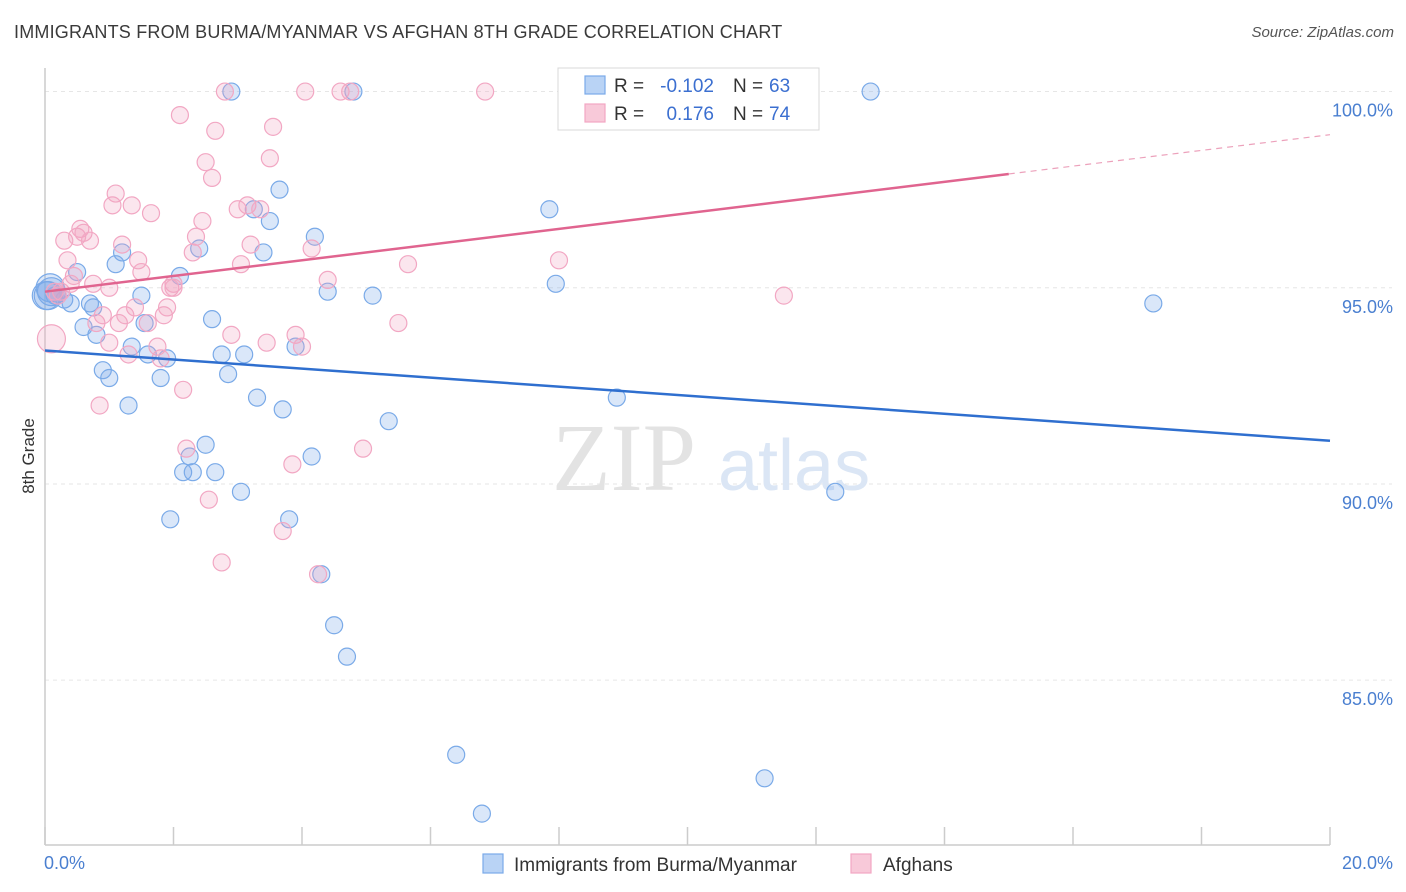  Describe the element at coordinates (595, 113) in the screenshot. I see `legend-swatch-afghans` at that location.